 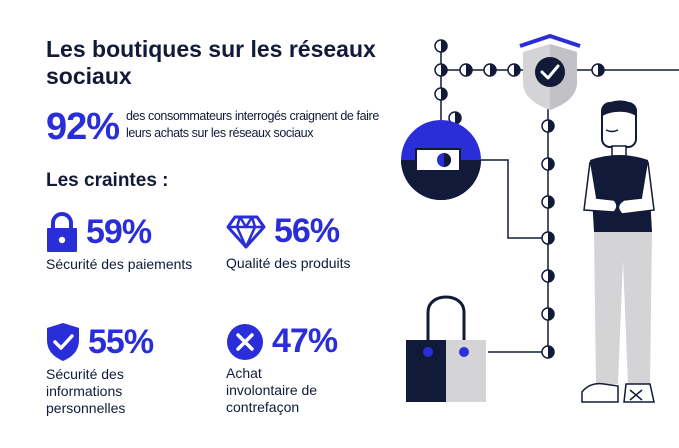 I want to click on person-illustration, so click(x=618, y=251).